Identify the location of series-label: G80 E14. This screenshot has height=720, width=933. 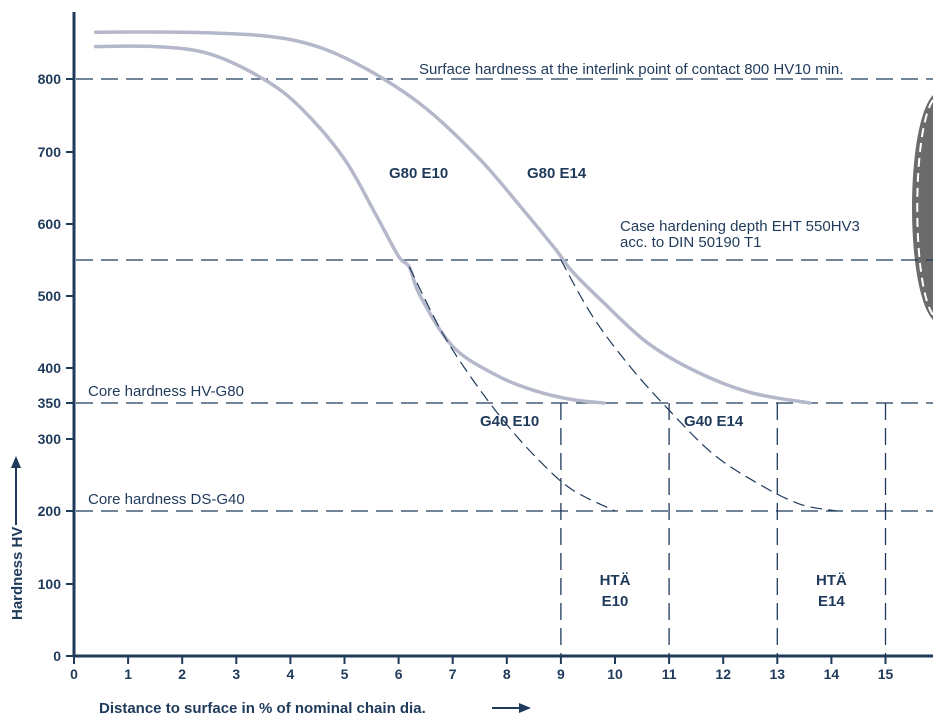
(557, 173).